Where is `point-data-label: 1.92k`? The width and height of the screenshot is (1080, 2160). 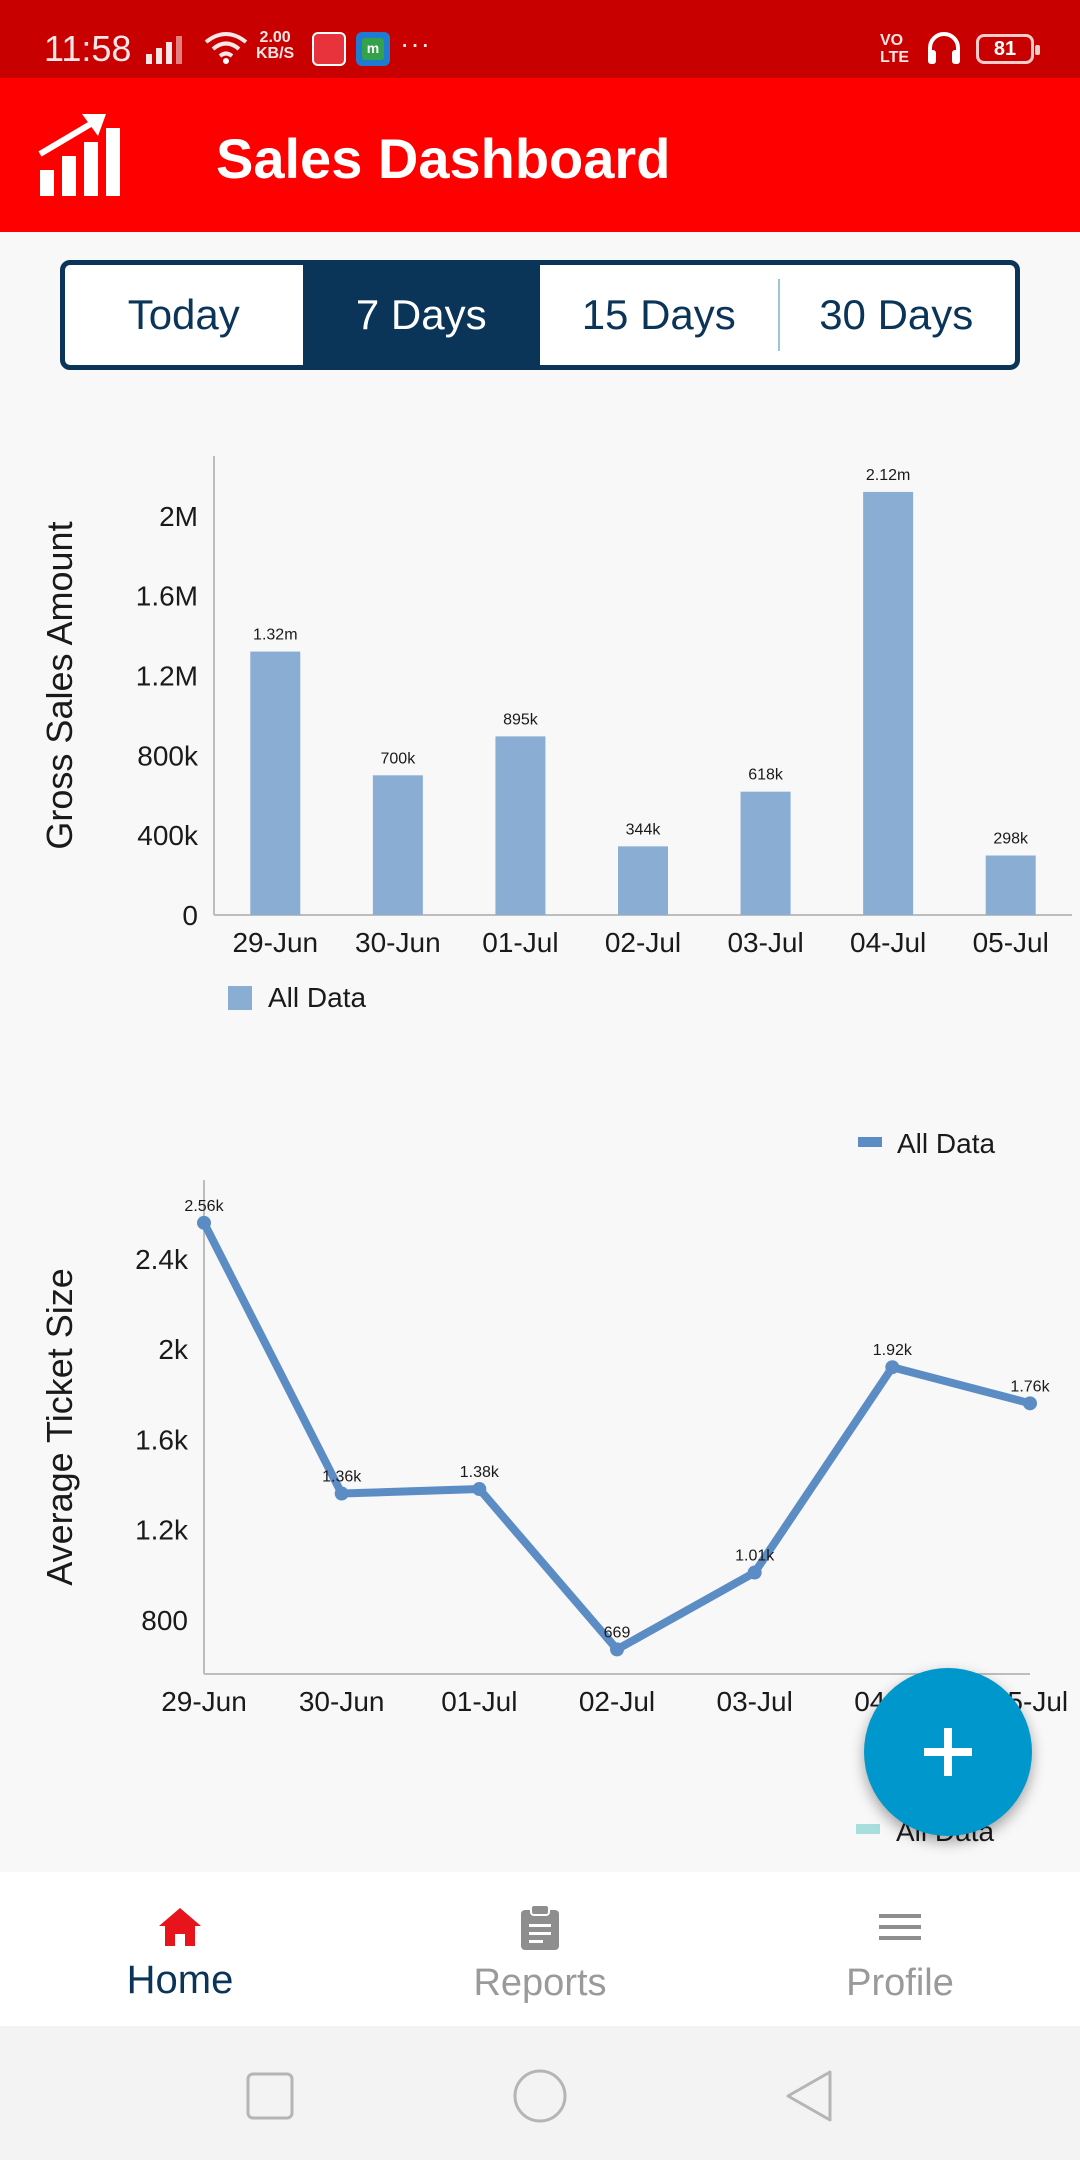
point-data-label: 1.92k is located at coordinates (893, 1350).